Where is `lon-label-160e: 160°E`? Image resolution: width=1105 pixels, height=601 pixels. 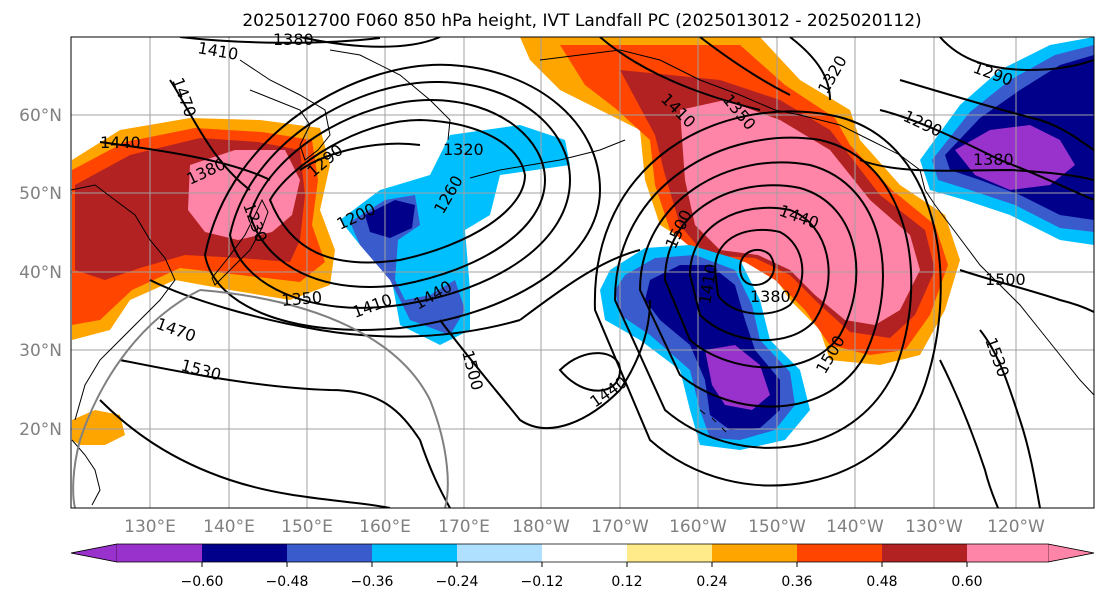
lon-label-160e: 160°E is located at coordinates (385, 527).